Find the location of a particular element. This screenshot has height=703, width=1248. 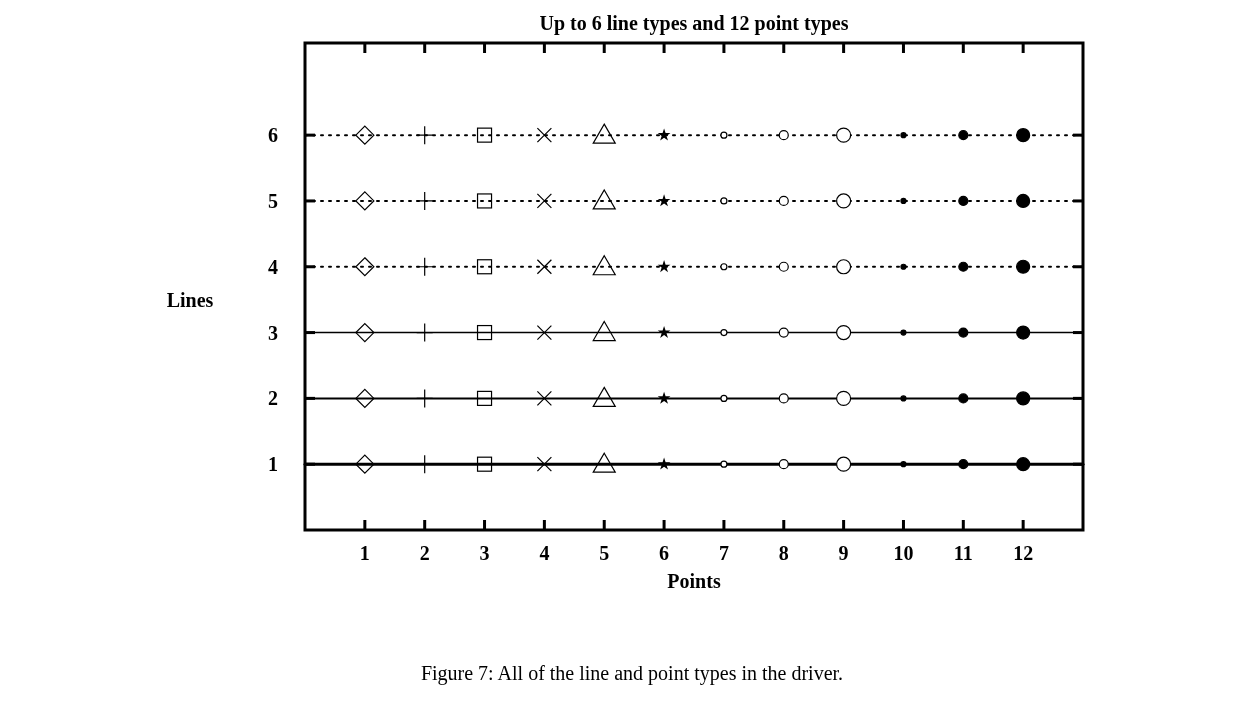

x-tick-label: 7 is located at coordinates (723, 553).